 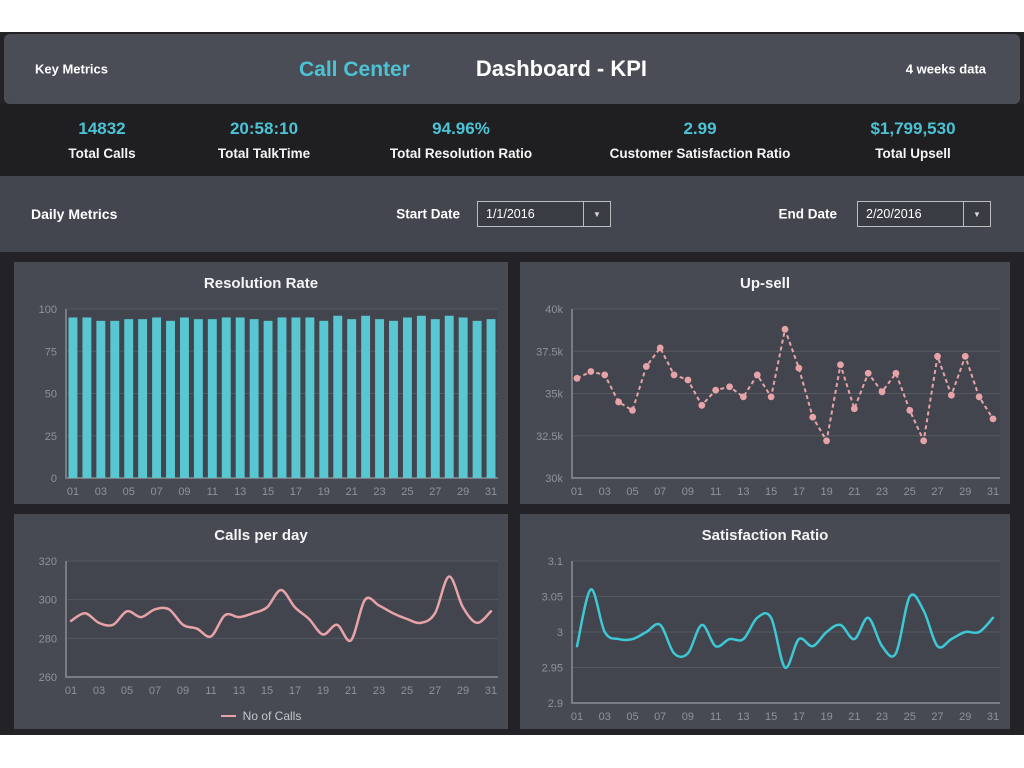 What do you see at coordinates (473, 69) in the screenshot?
I see `header-title-group: Call Center Dashboard - KPI` at bounding box center [473, 69].